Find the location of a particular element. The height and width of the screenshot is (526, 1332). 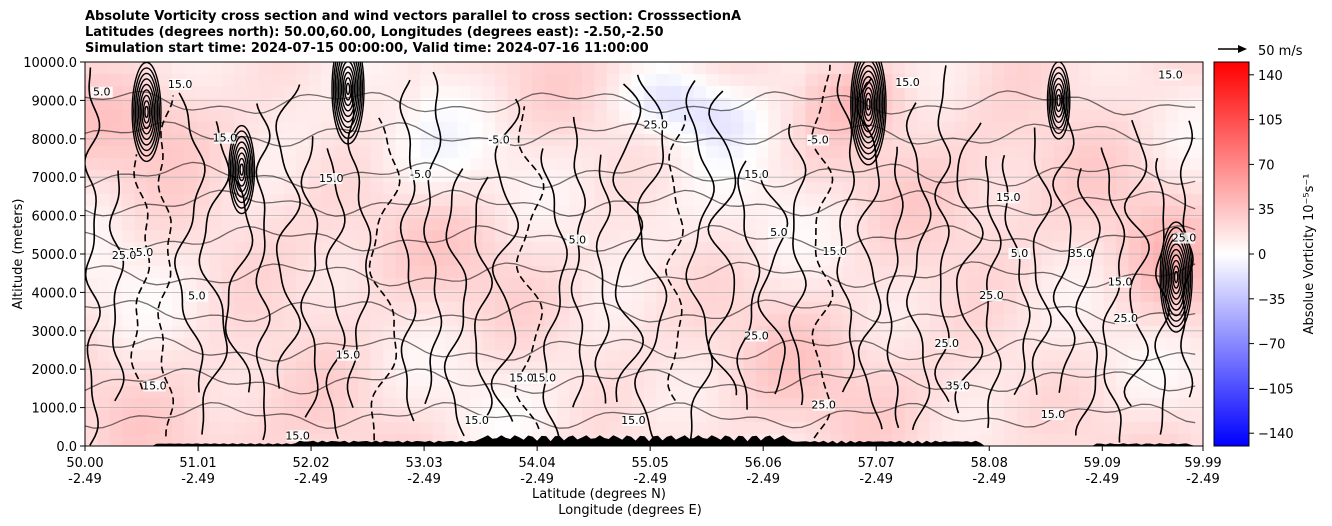

x-tick-label-lat: 57.07 is located at coordinates (876, 463).